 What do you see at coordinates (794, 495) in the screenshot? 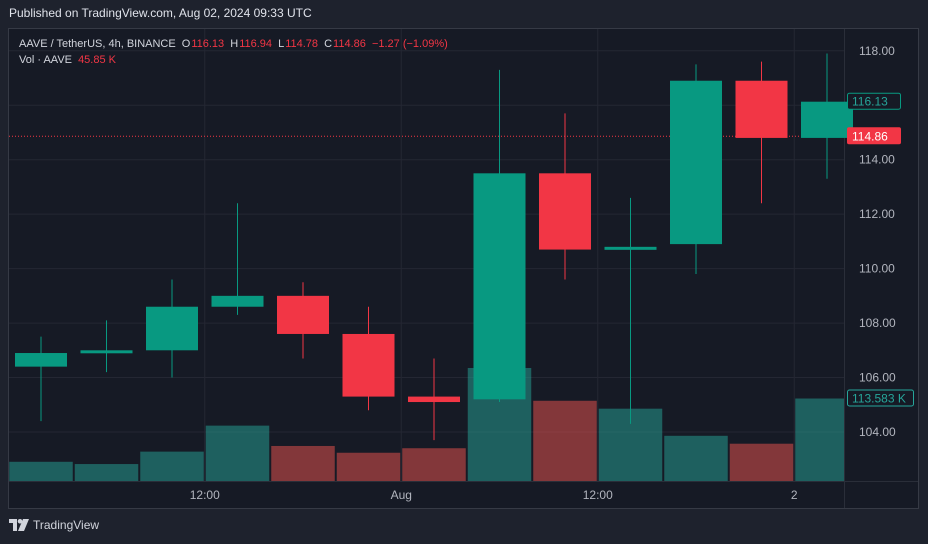
I see `x-tick-label: 2` at bounding box center [794, 495].